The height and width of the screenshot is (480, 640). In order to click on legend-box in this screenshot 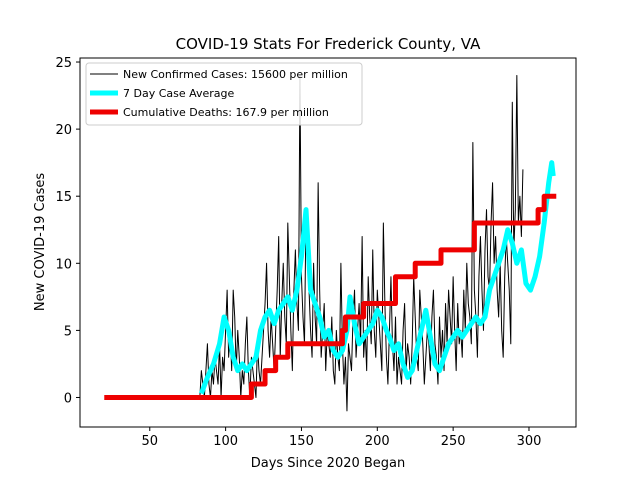, I will do `click(224, 94)`.